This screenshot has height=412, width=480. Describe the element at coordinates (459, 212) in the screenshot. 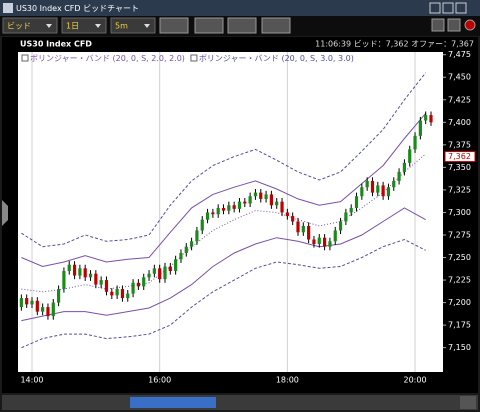

I see `y-tick-label: 7,300` at that location.